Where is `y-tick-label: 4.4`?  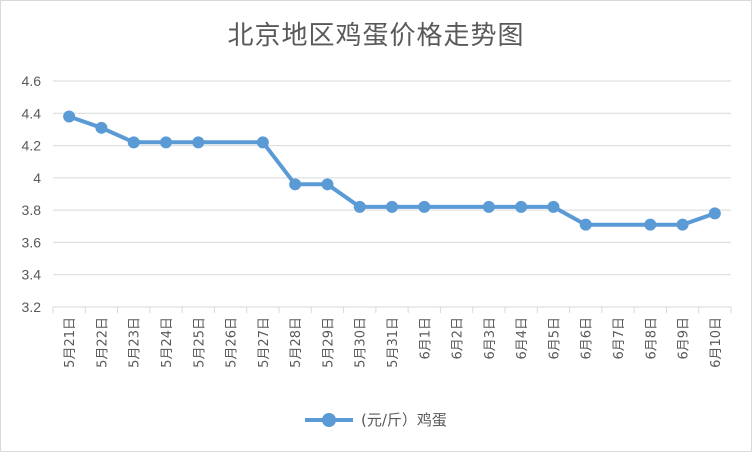
y-tick-label: 4.4 is located at coordinates (32, 113).